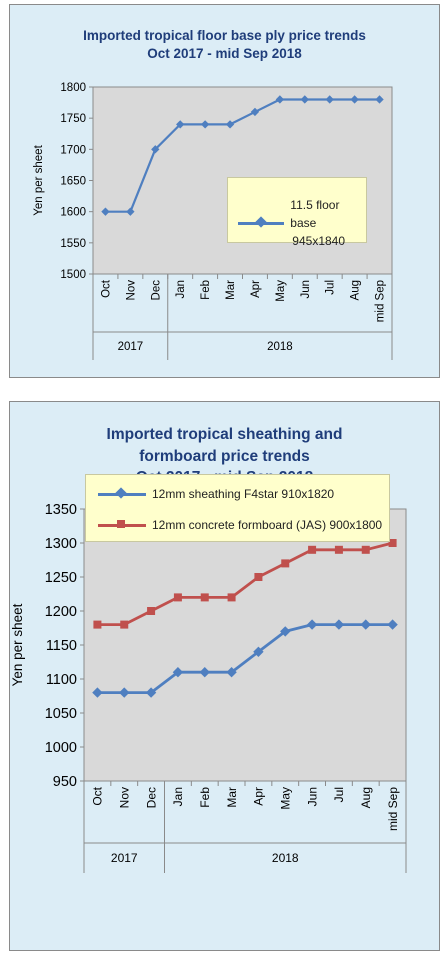 The image size is (448, 956). Describe the element at coordinates (61, 646) in the screenshot. I see `y-tick-label: 1150` at that location.